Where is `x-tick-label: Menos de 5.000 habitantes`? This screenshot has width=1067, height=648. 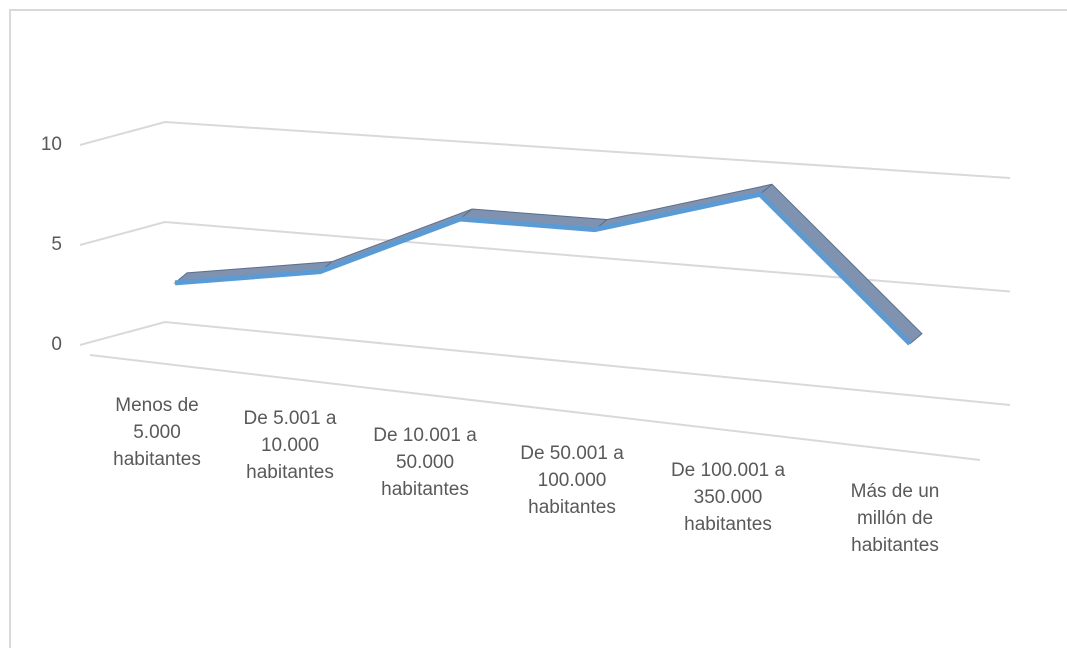 x-tick-label: Menos de 5.000 habitantes is located at coordinates (157, 432).